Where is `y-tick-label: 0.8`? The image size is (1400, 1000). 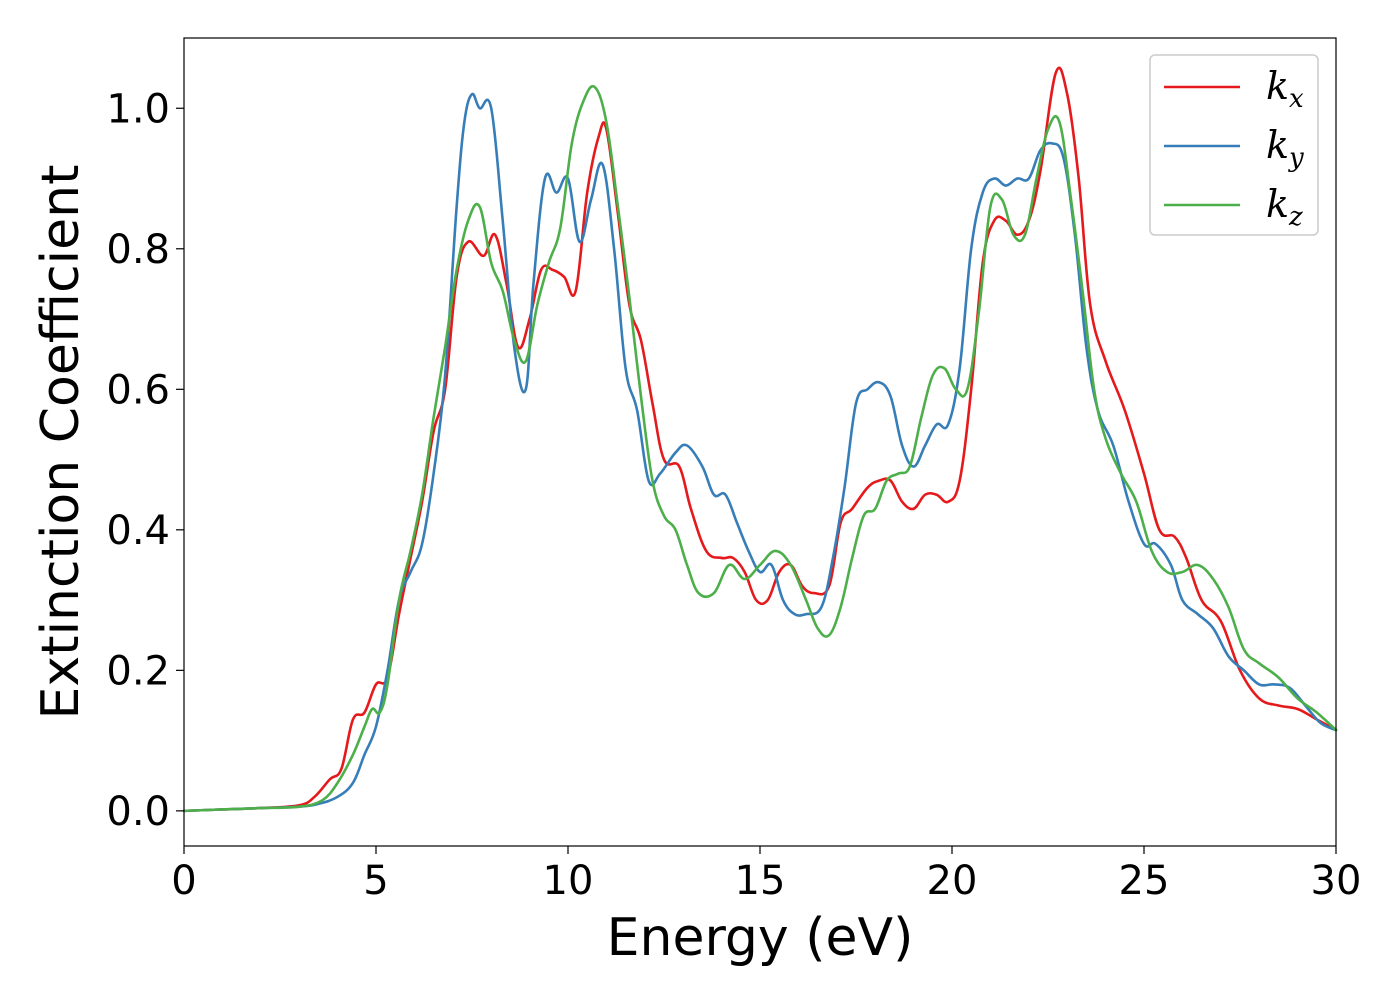
y-tick-label: 0.8 is located at coordinates (138, 250).